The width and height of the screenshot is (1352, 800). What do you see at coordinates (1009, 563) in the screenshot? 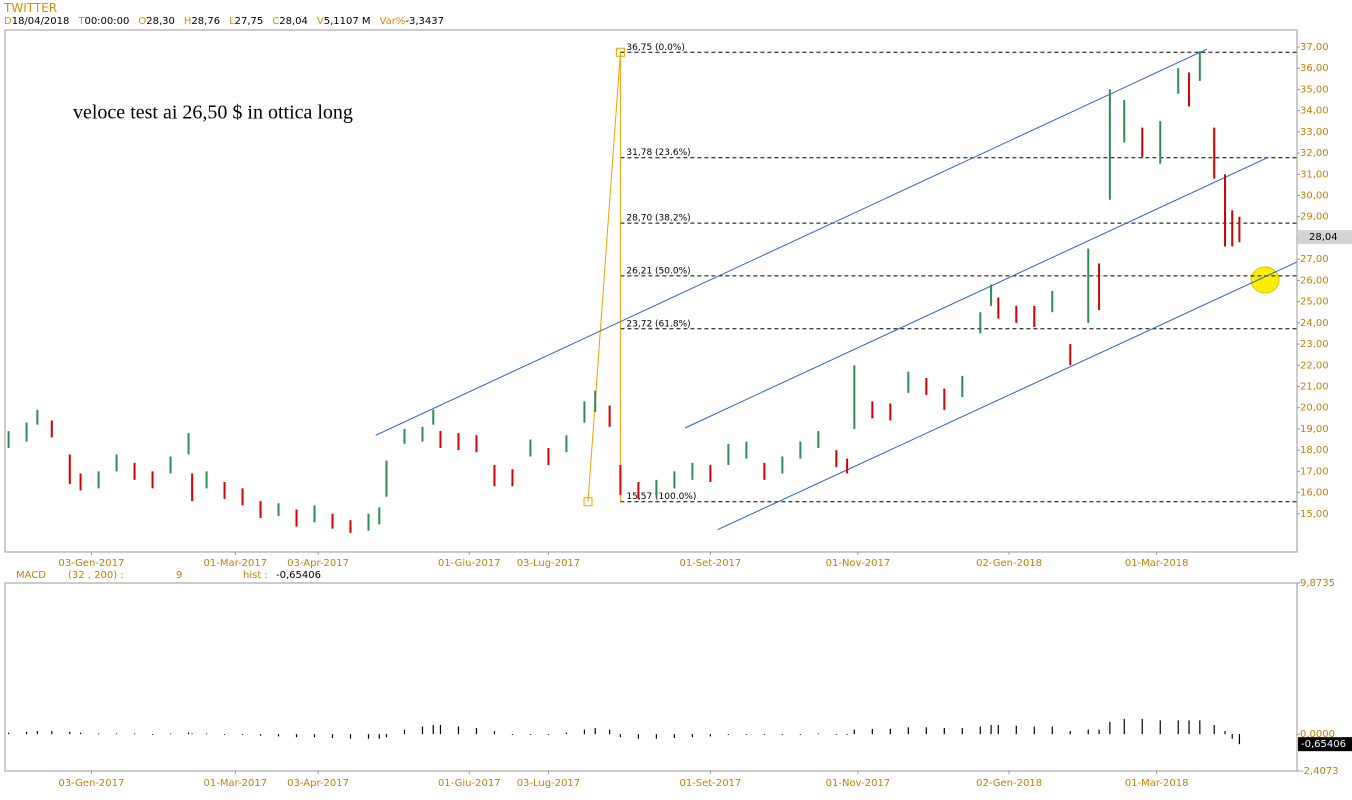
I see `x-tick-label: 02-Gen-2018` at bounding box center [1009, 563].